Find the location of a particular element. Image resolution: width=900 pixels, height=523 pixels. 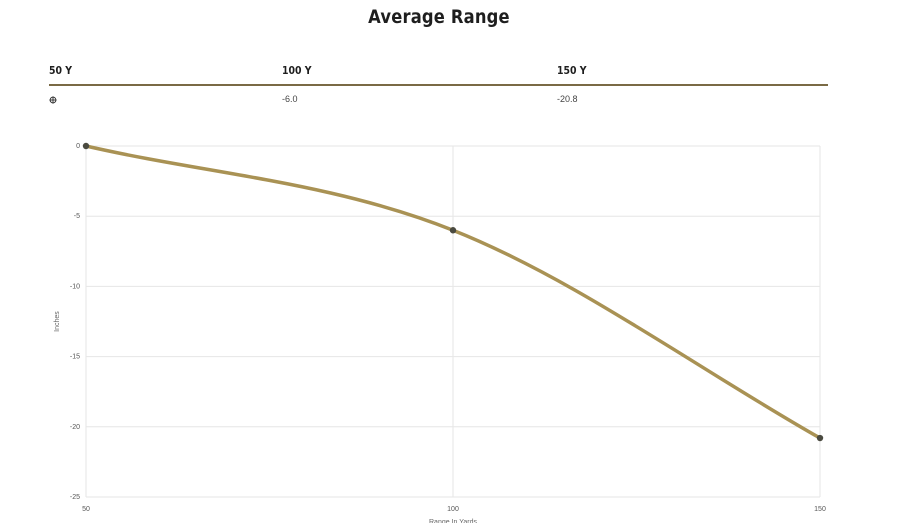

y-tick-label: -15 is located at coordinates (75, 357).